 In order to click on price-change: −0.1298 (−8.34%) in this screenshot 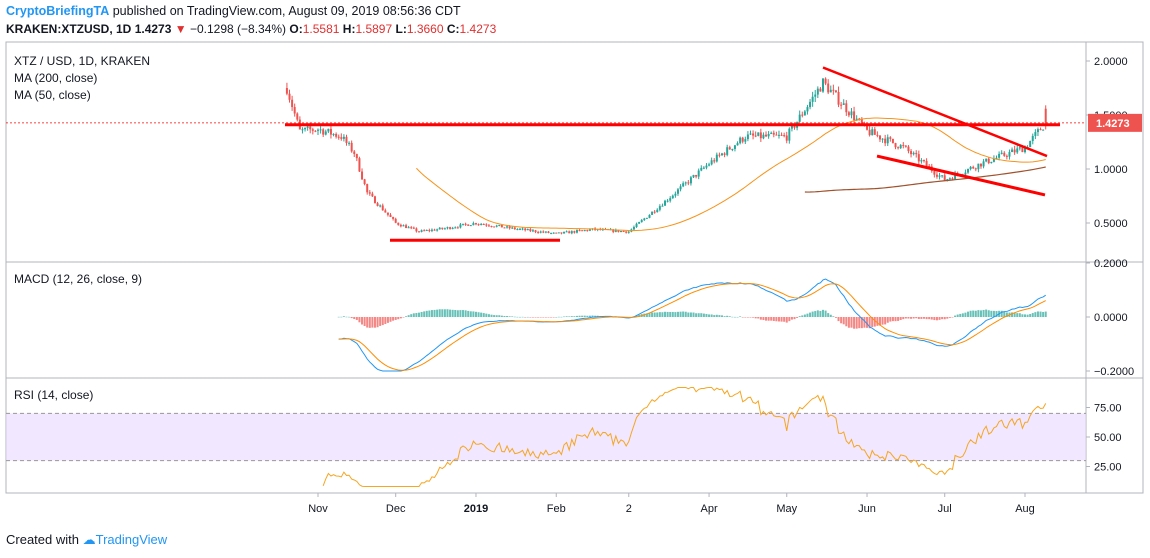, I will do `click(238, 29)`.